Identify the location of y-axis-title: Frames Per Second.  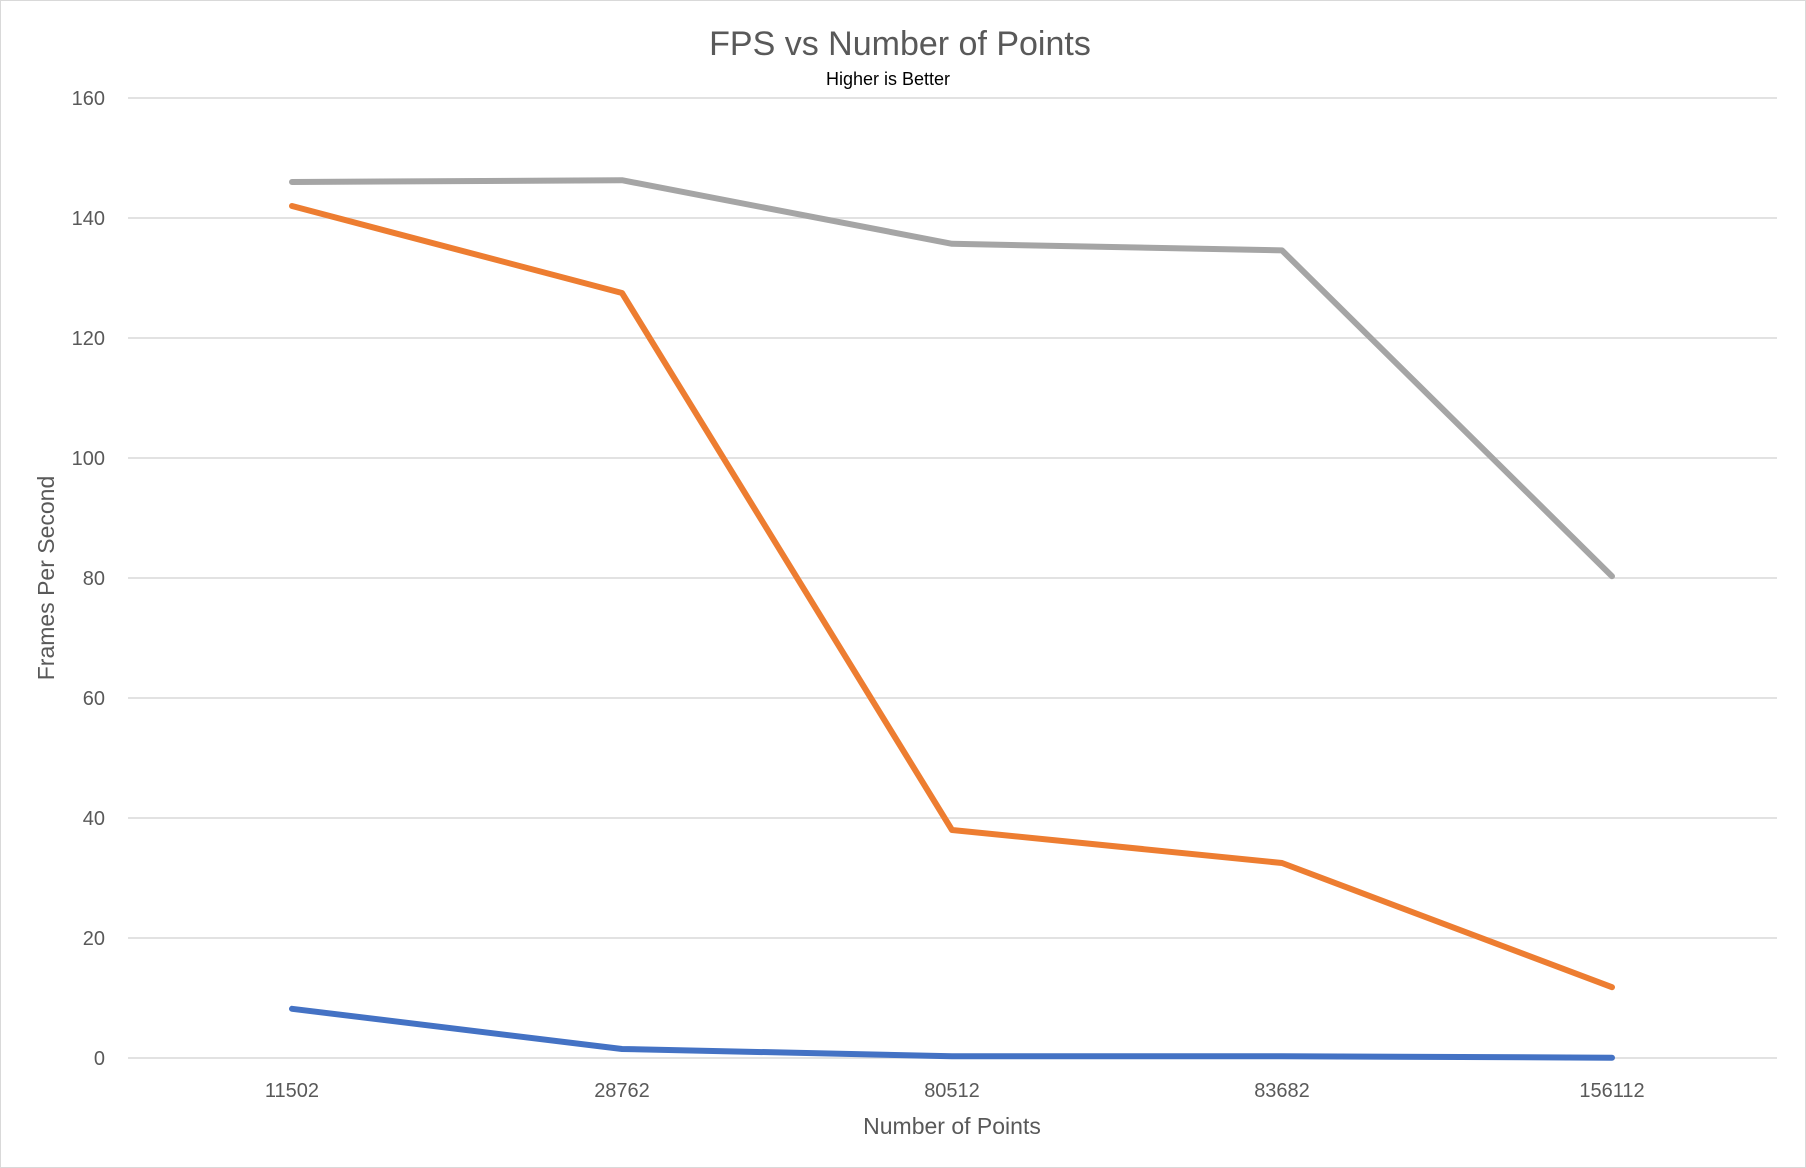
(46, 578).